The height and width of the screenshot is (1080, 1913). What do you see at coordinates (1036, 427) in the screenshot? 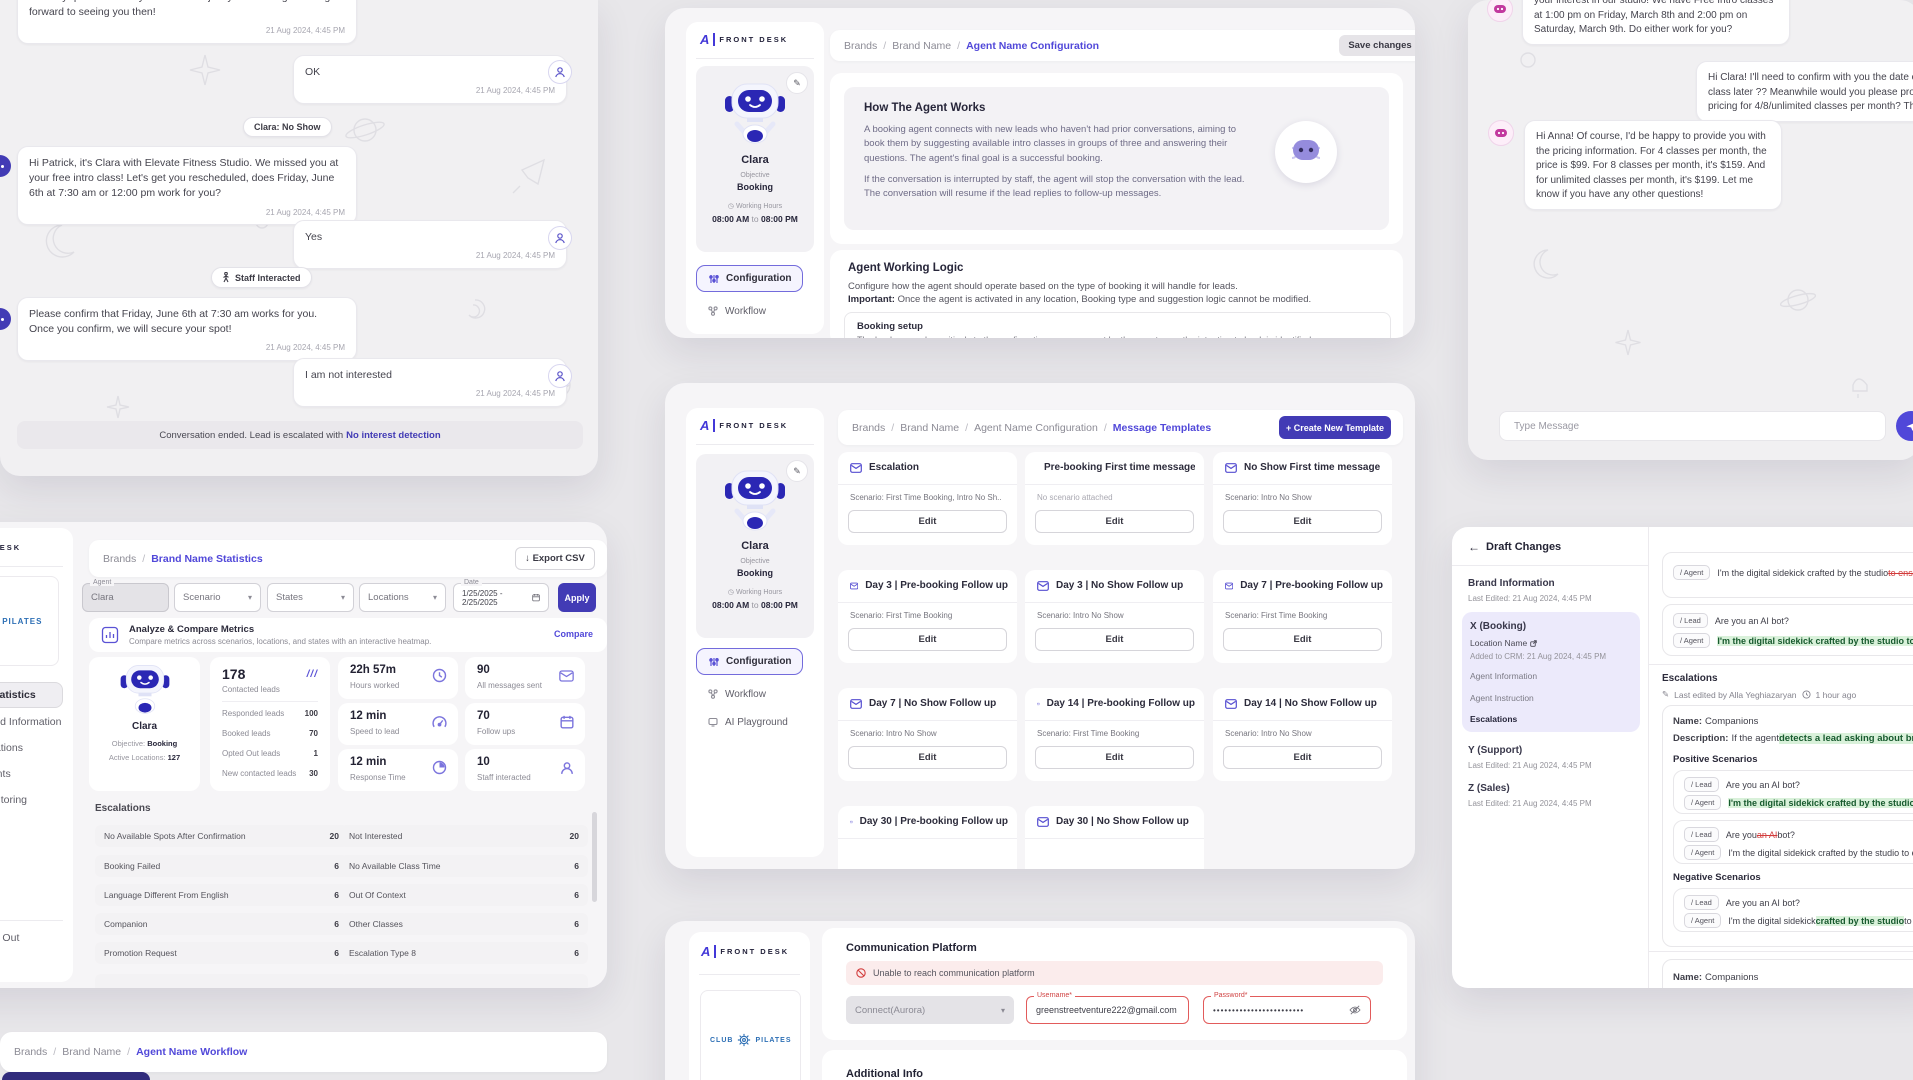
I see `breadcrumb-agent-config: Agent Name Configuration` at bounding box center [1036, 427].